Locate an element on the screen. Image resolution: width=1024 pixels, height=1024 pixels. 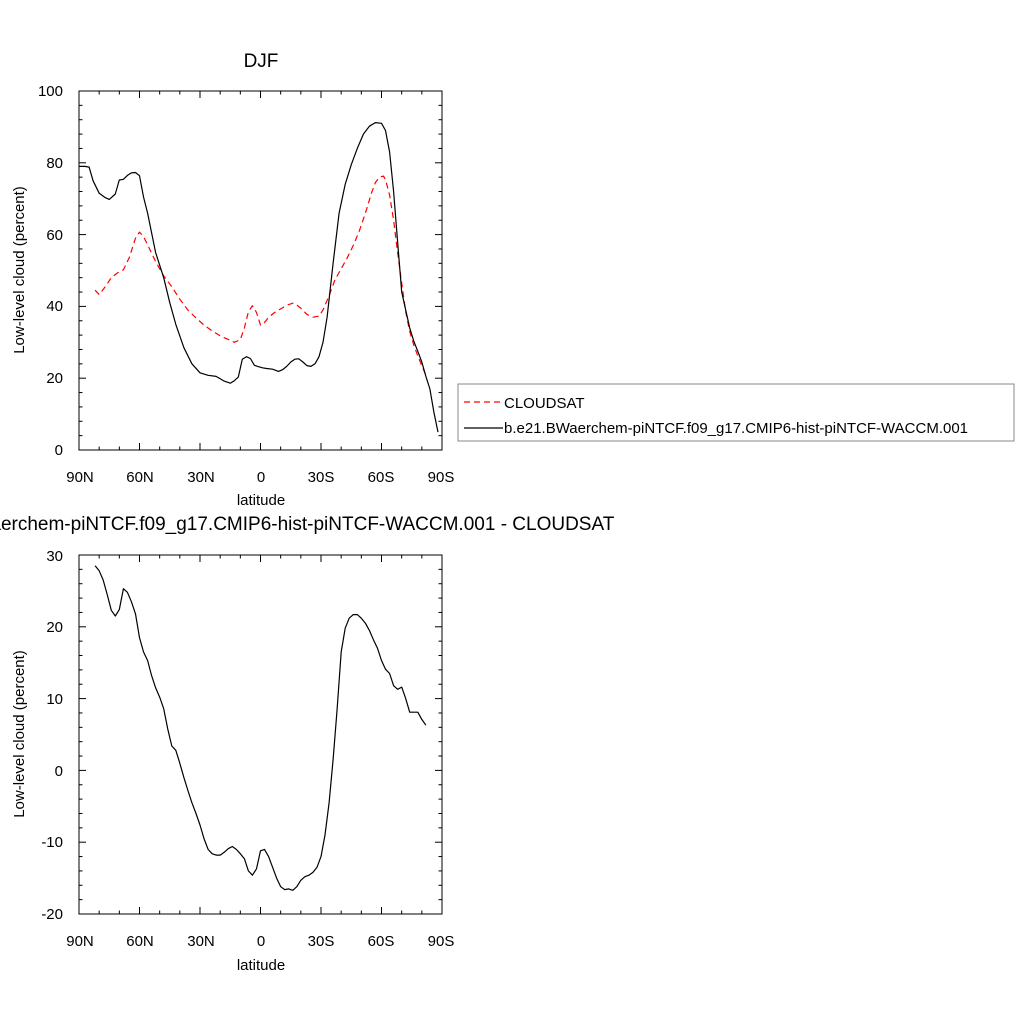
bottom-series-line-difference is located at coordinates (260, 728).